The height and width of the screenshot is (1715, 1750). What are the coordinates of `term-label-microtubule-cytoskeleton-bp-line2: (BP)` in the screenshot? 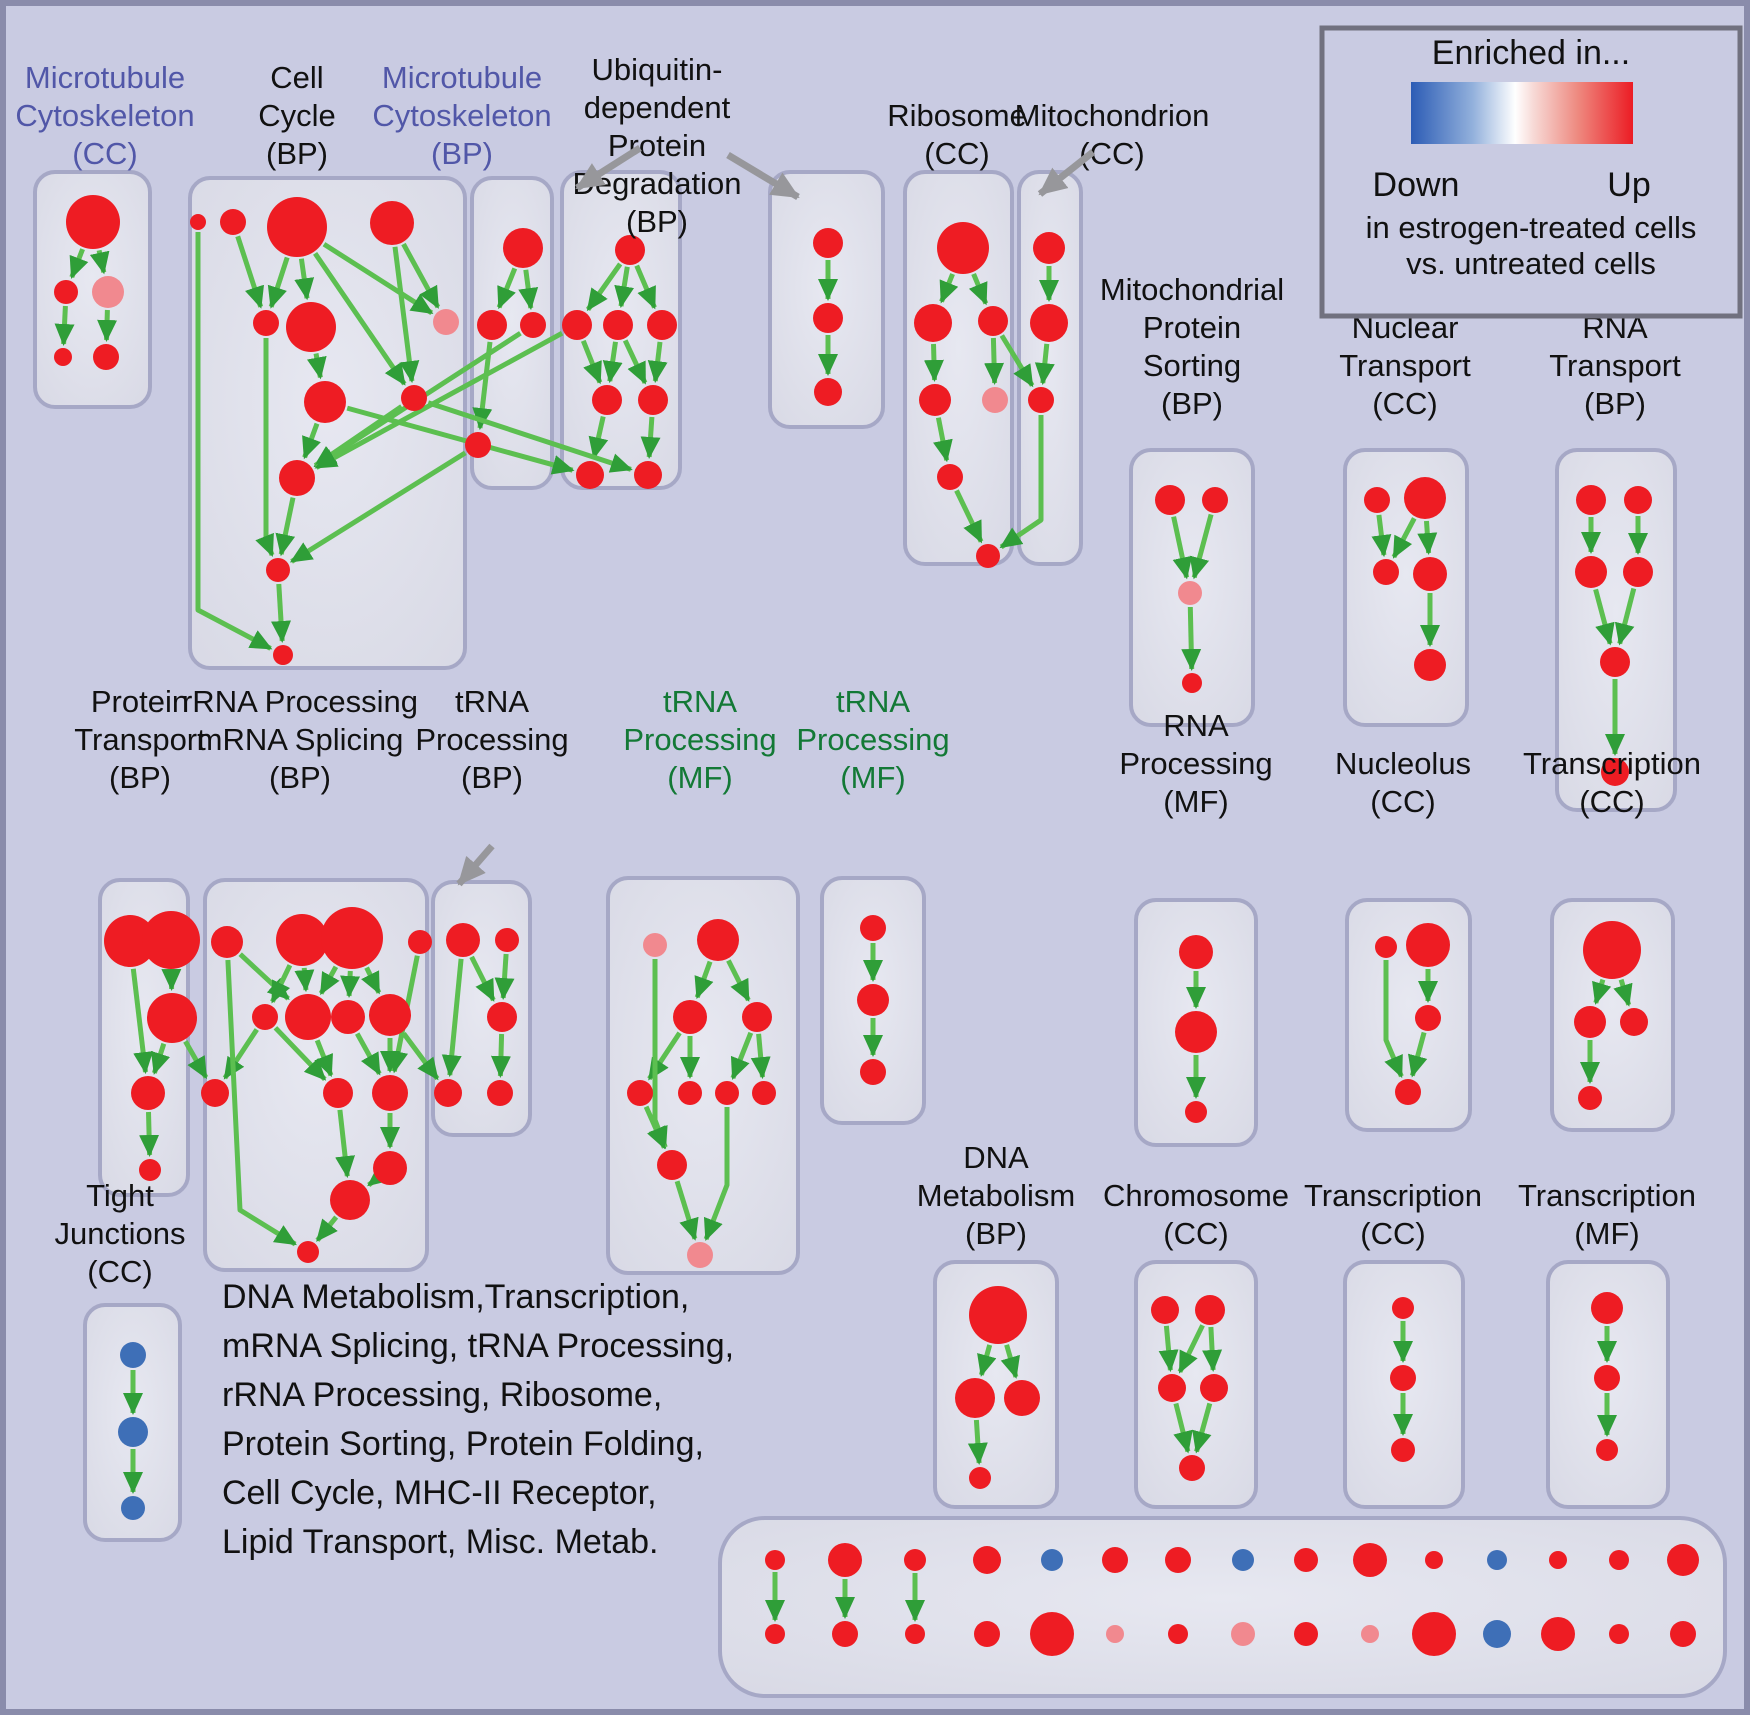 It's located at (462, 153).